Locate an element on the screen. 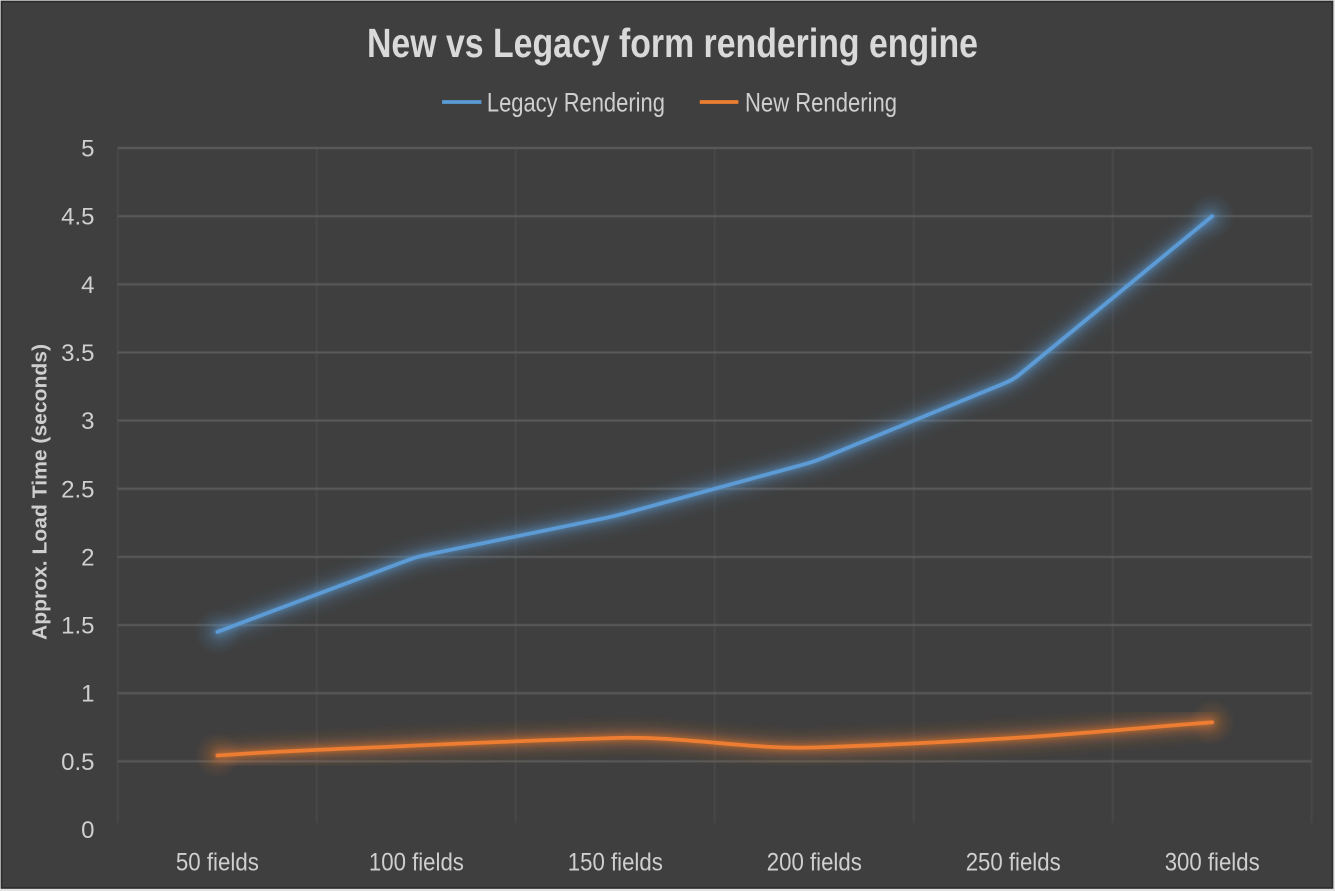 This screenshot has height=891, width=1335. svg-text: 0.5 is located at coordinates (77, 762).